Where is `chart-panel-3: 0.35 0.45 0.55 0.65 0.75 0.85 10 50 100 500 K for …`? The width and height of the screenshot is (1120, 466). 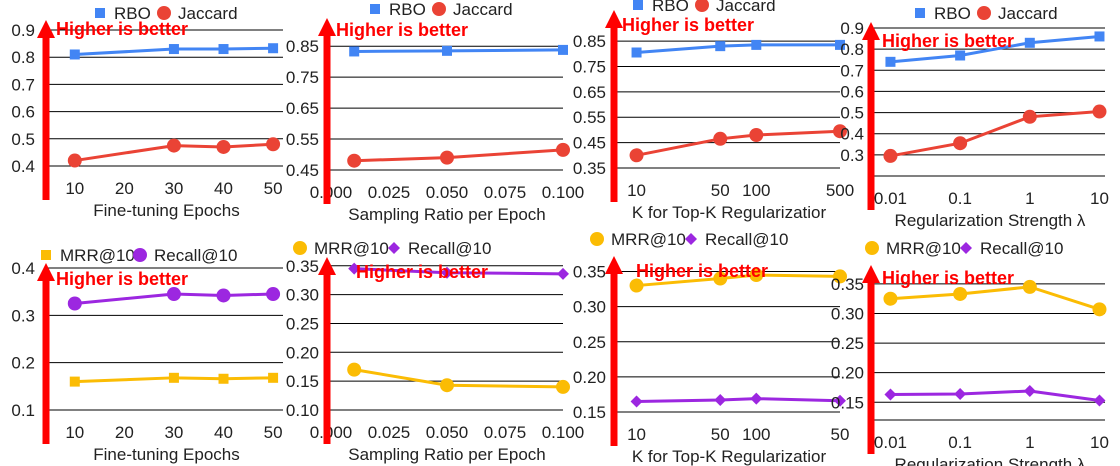
chart-panel-3: 0.35 0.45 0.55 0.65 0.75 0.85 10 50 100 500 K for … is located at coordinates (713, 111).